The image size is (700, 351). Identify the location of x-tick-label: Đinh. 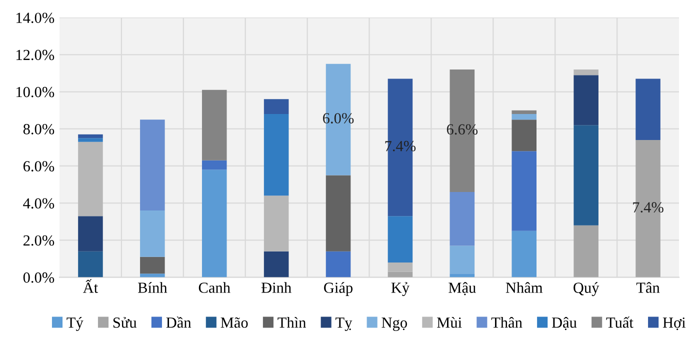
(276, 287).